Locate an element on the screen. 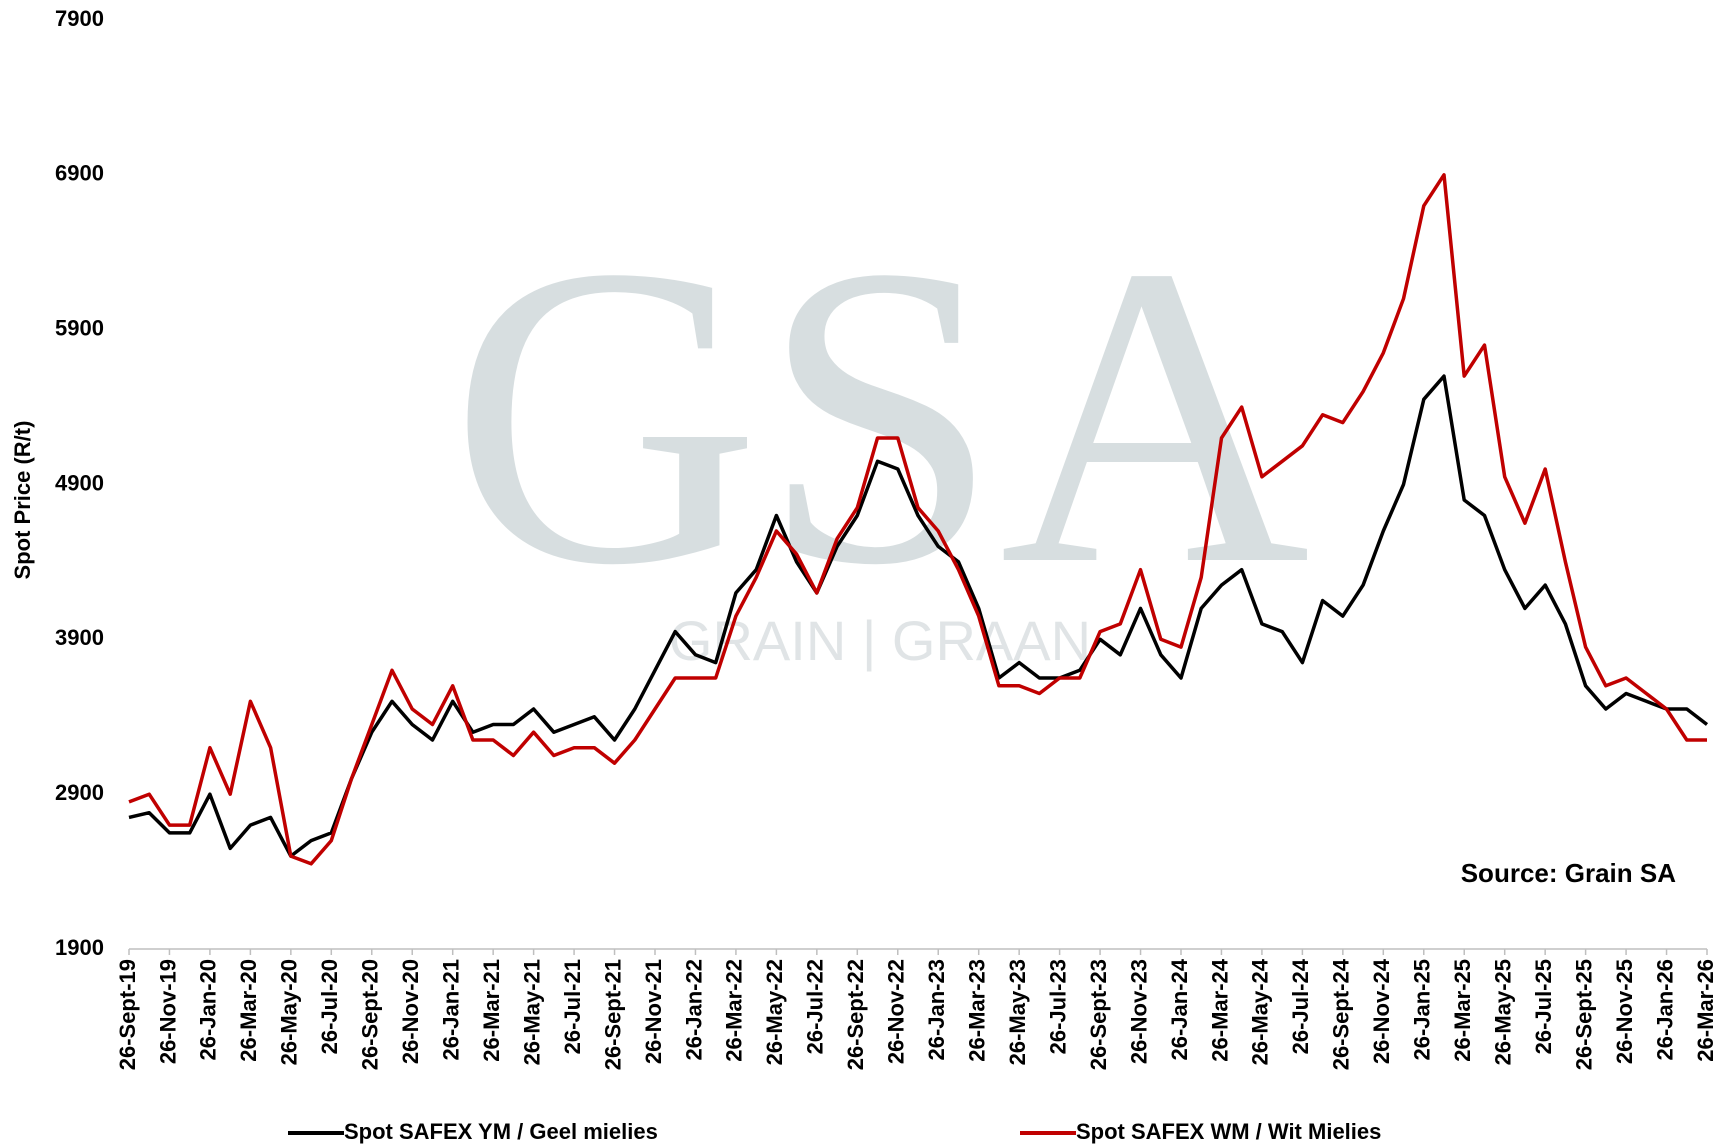 This screenshot has width=1724, height=1148. x-tick-label: 26-Jan-24 is located at coordinates (1179, 1009).